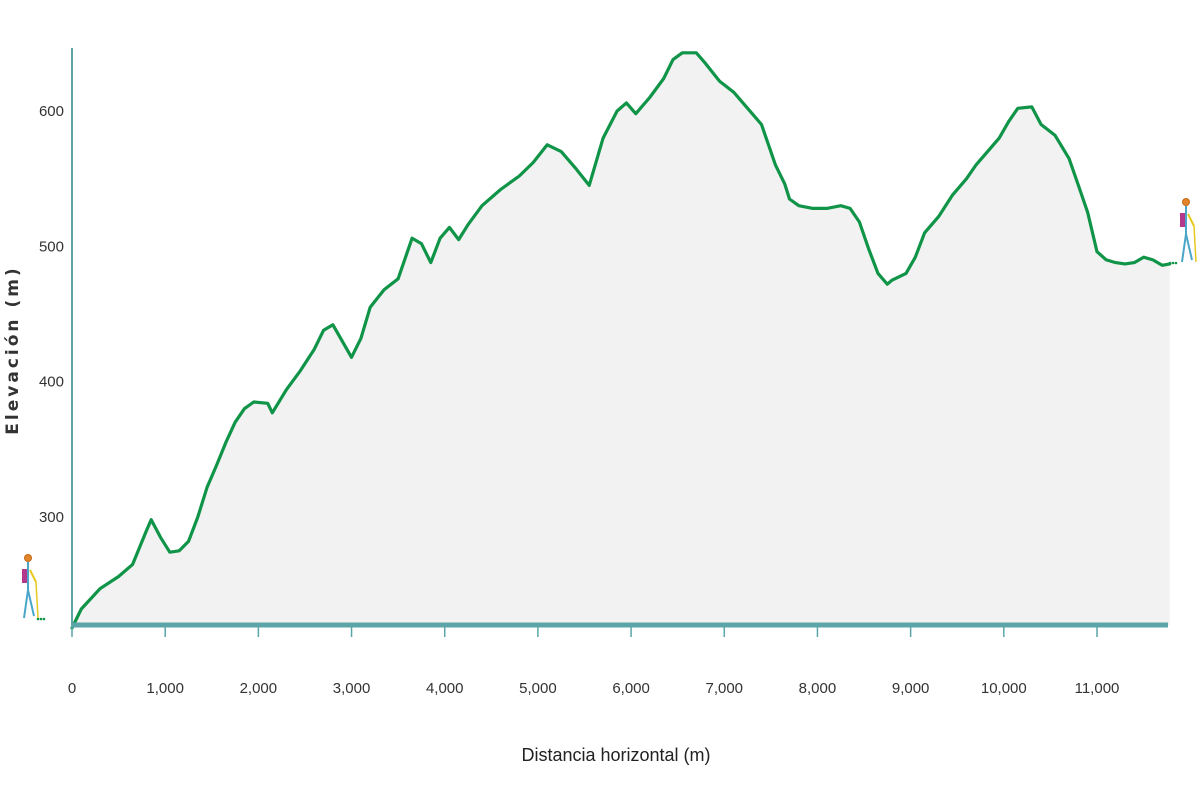  What do you see at coordinates (51, 246) in the screenshot?
I see `y-tick-label: 500` at bounding box center [51, 246].